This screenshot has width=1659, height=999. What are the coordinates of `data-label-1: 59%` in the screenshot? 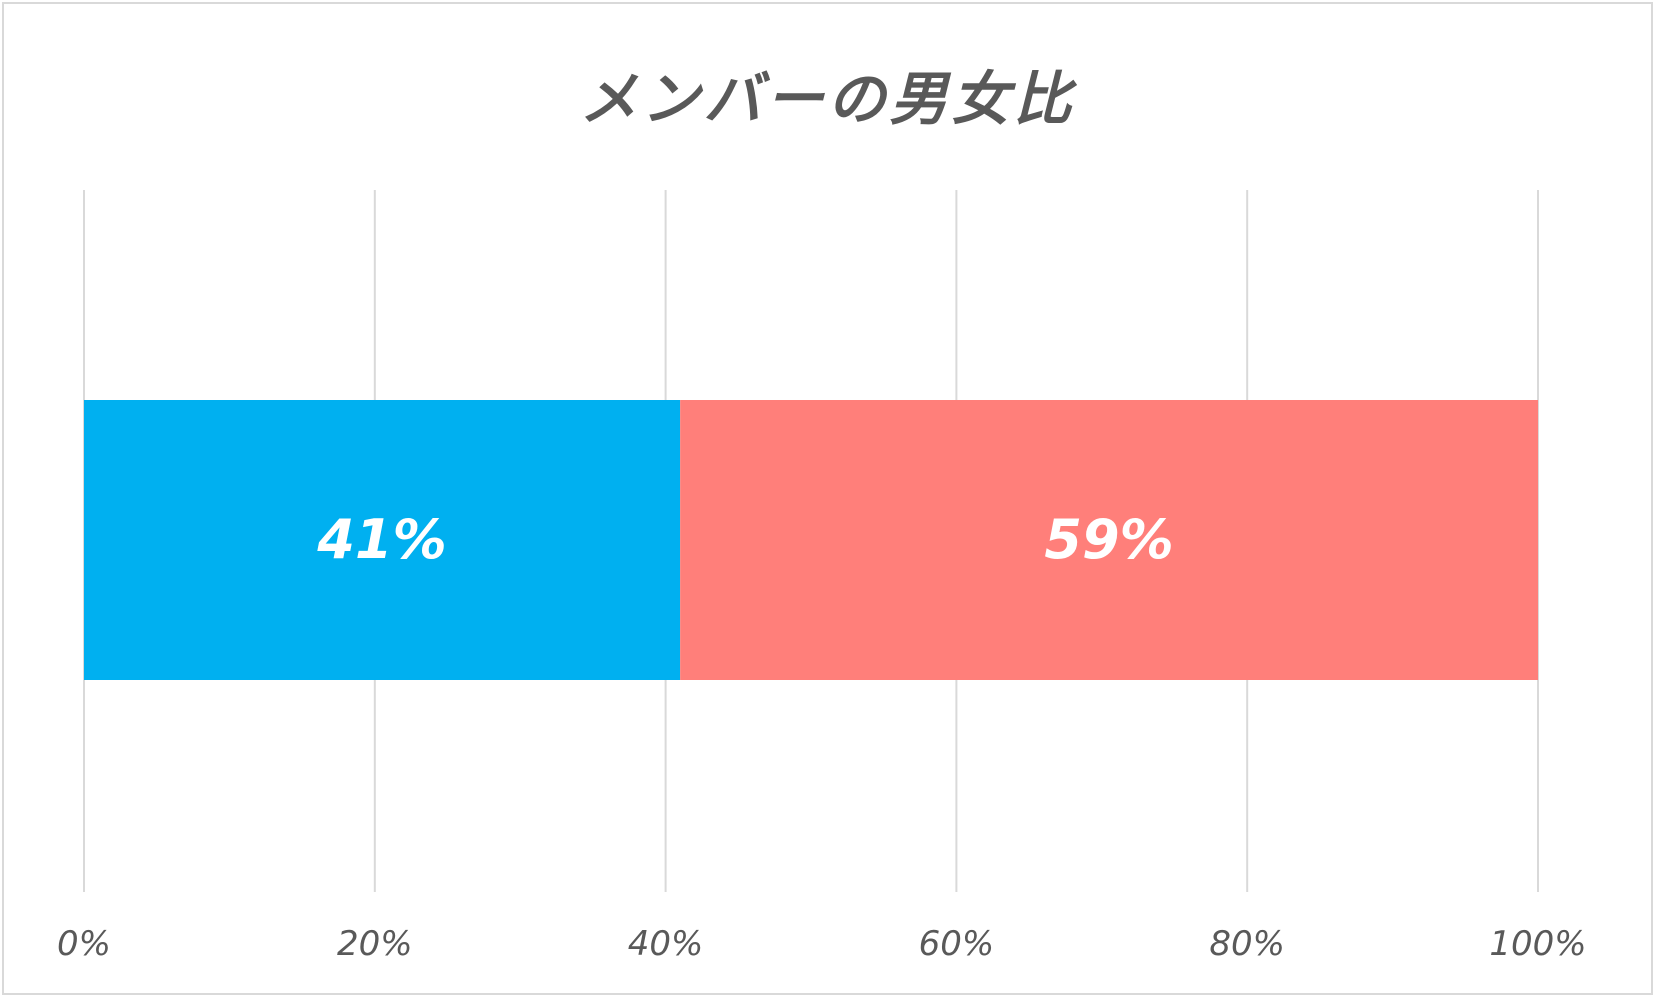 It's located at (1108, 539).